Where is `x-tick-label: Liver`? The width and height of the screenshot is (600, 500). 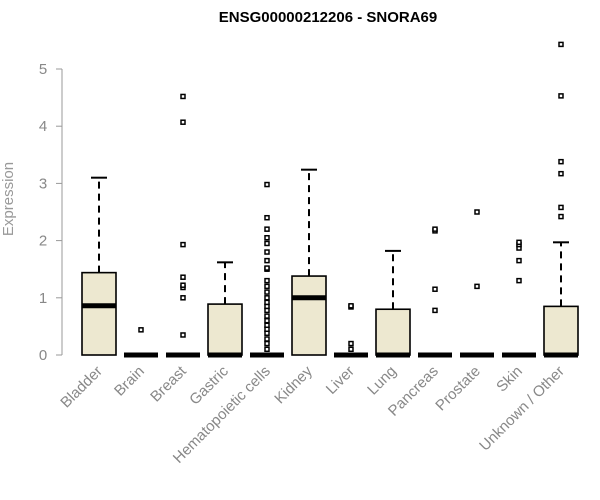 x-tick-label: Liver is located at coordinates (340, 380).